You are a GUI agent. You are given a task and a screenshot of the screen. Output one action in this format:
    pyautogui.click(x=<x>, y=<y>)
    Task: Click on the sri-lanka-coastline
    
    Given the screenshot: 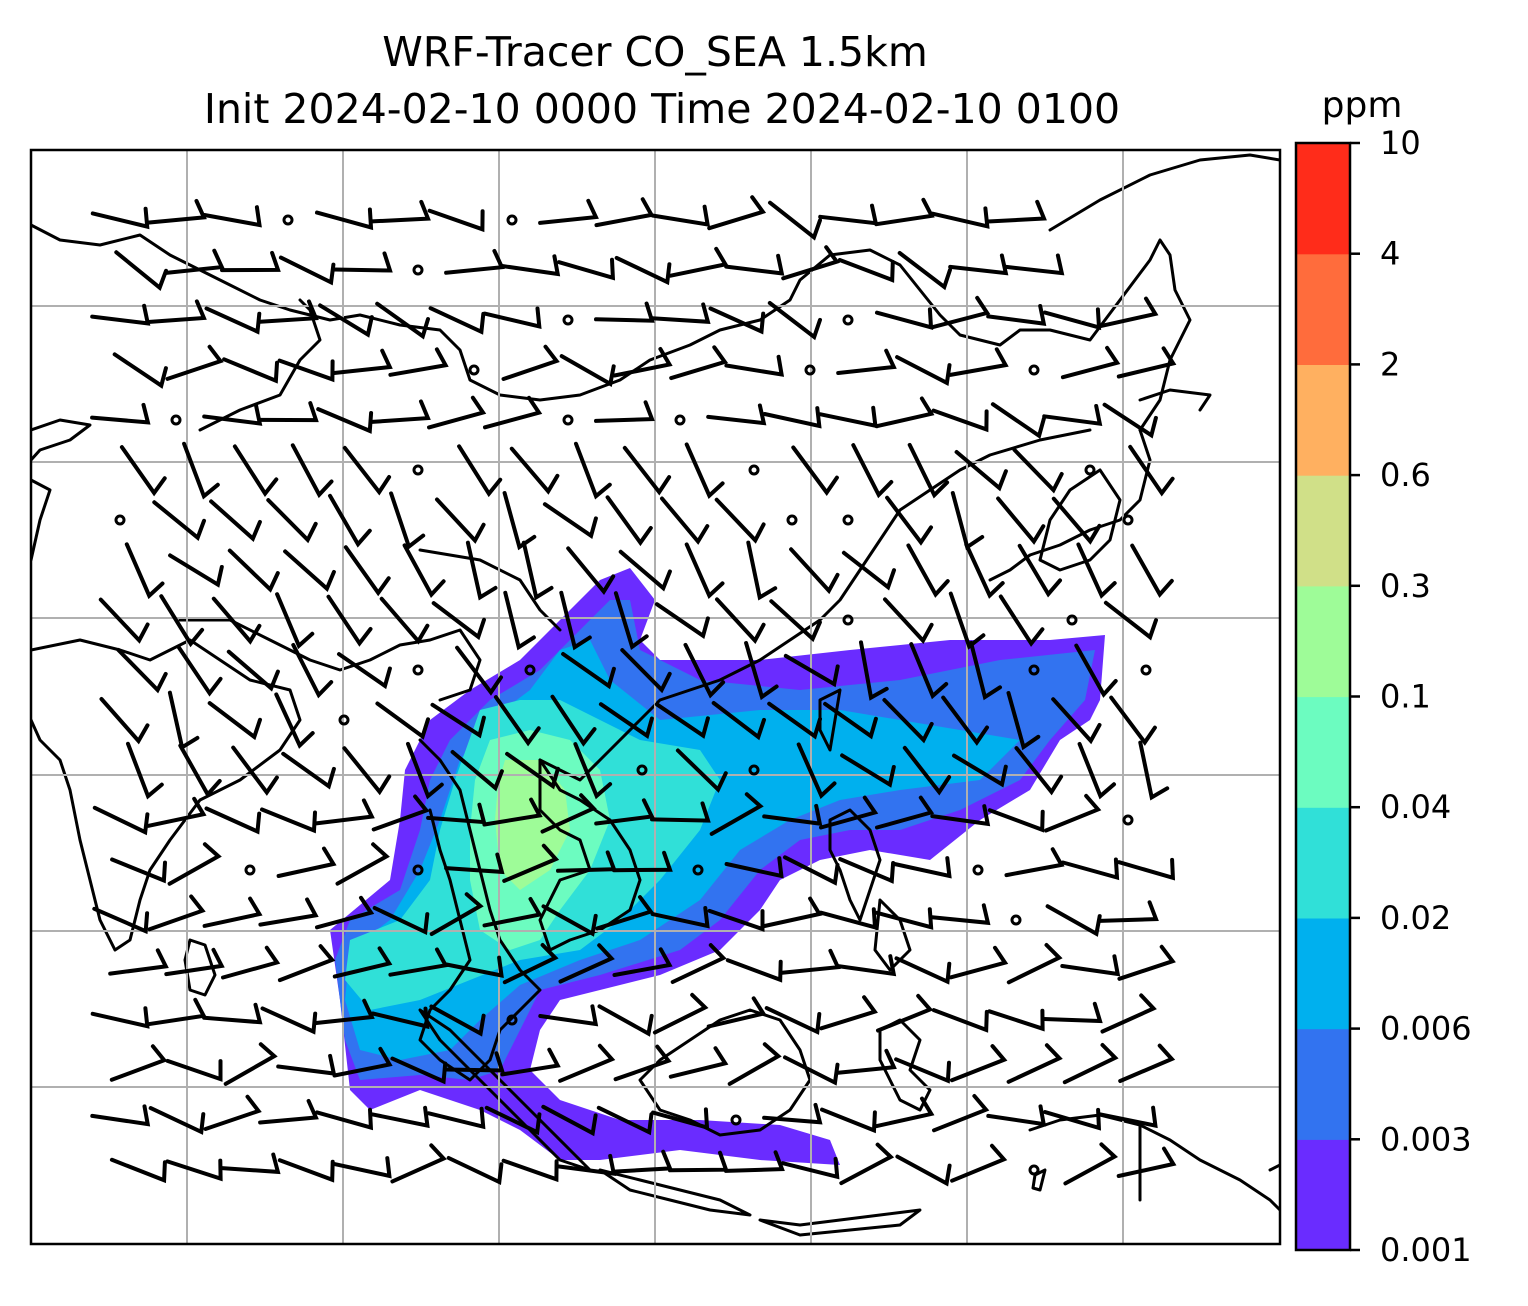 What is the action you would take?
    pyautogui.click(x=200, y=967)
    